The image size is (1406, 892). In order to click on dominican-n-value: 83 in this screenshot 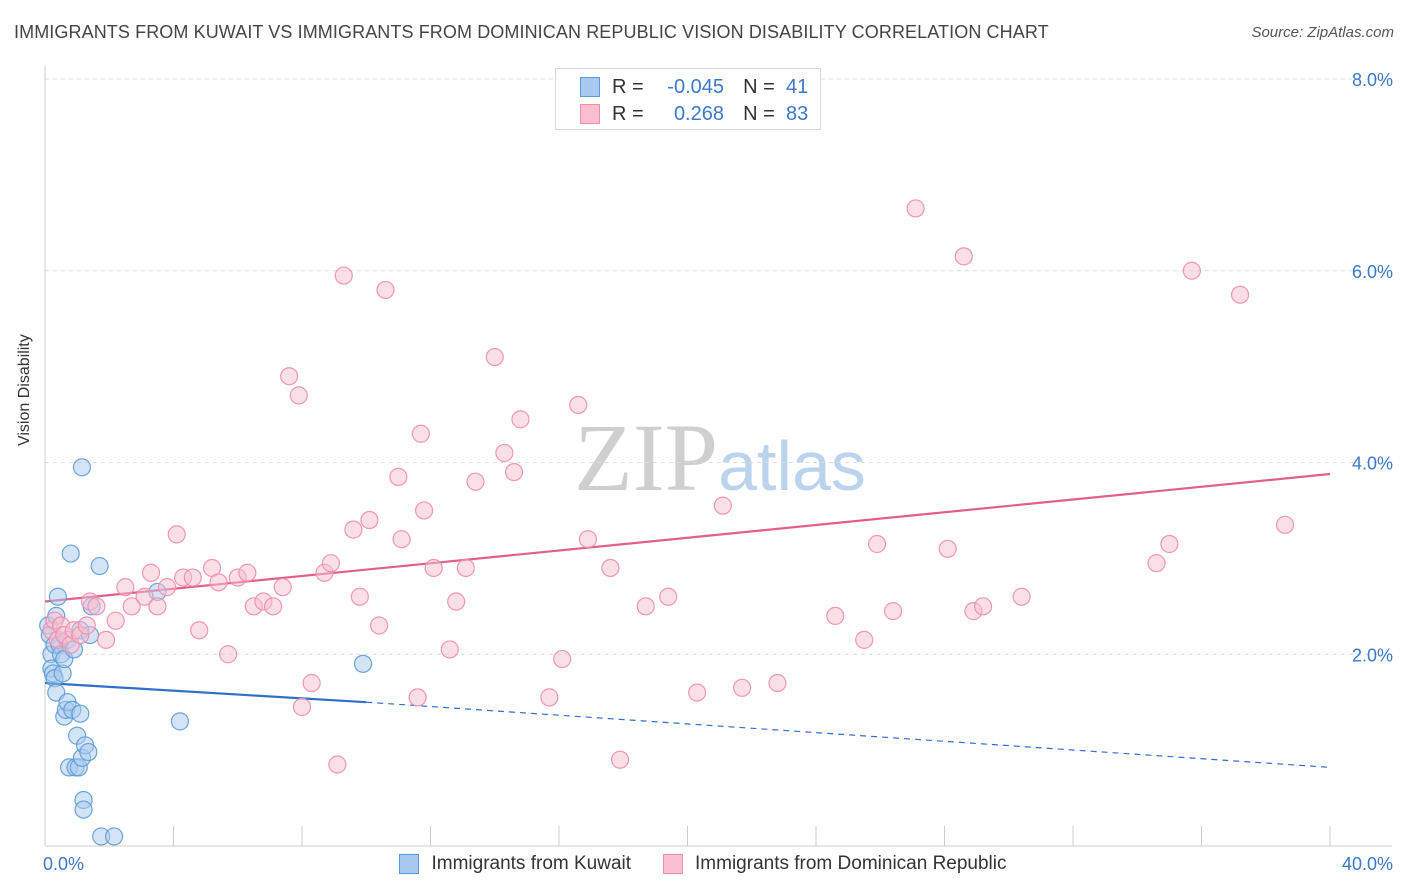, I will do `click(797, 113)`.